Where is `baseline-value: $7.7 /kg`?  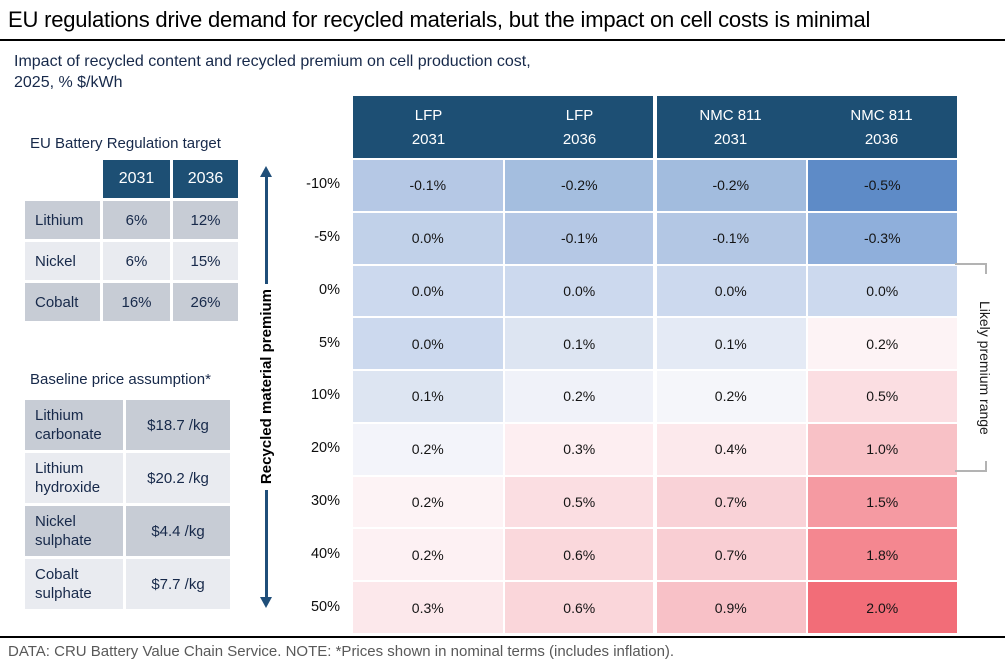 baseline-value: $7.7 /kg is located at coordinates (178, 584).